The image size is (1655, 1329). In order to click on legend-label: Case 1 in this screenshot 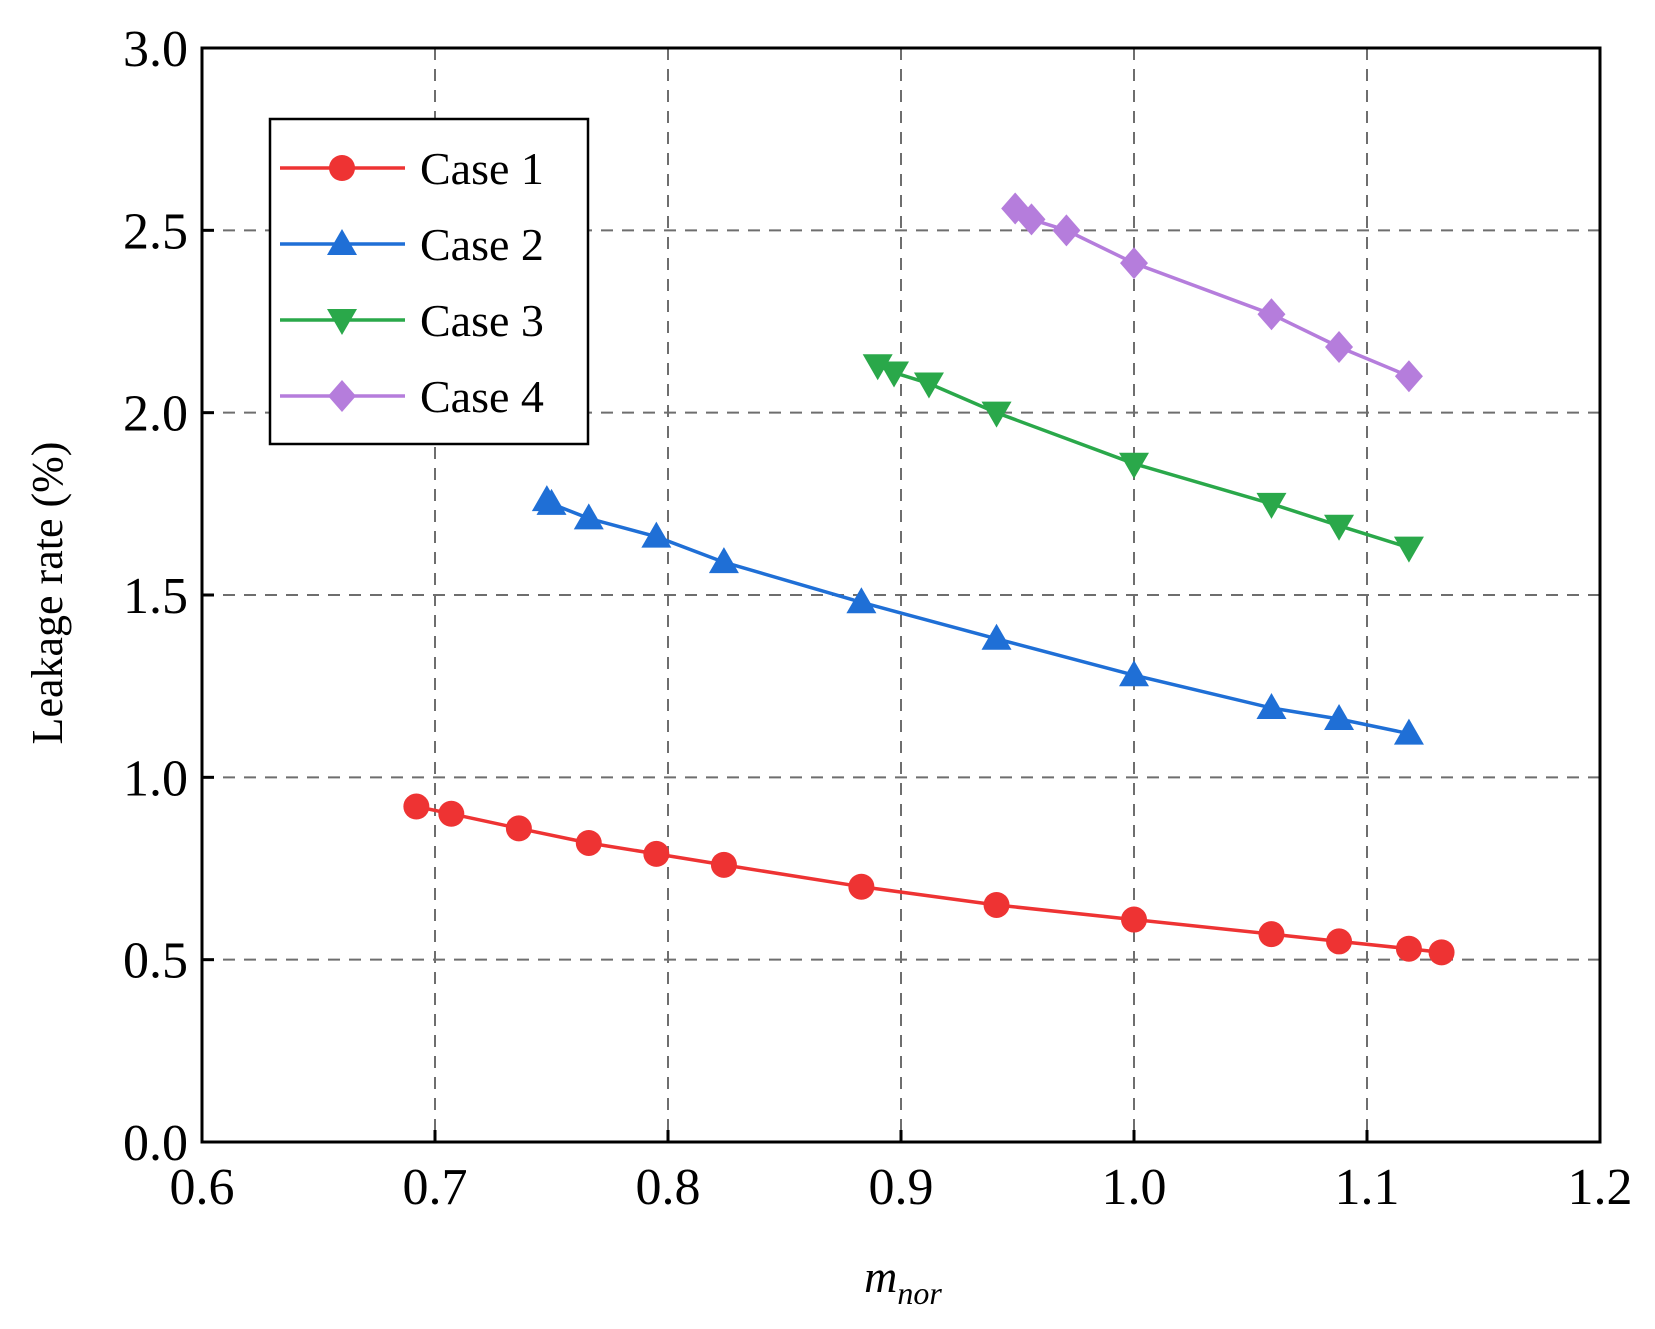, I will do `click(482, 168)`.